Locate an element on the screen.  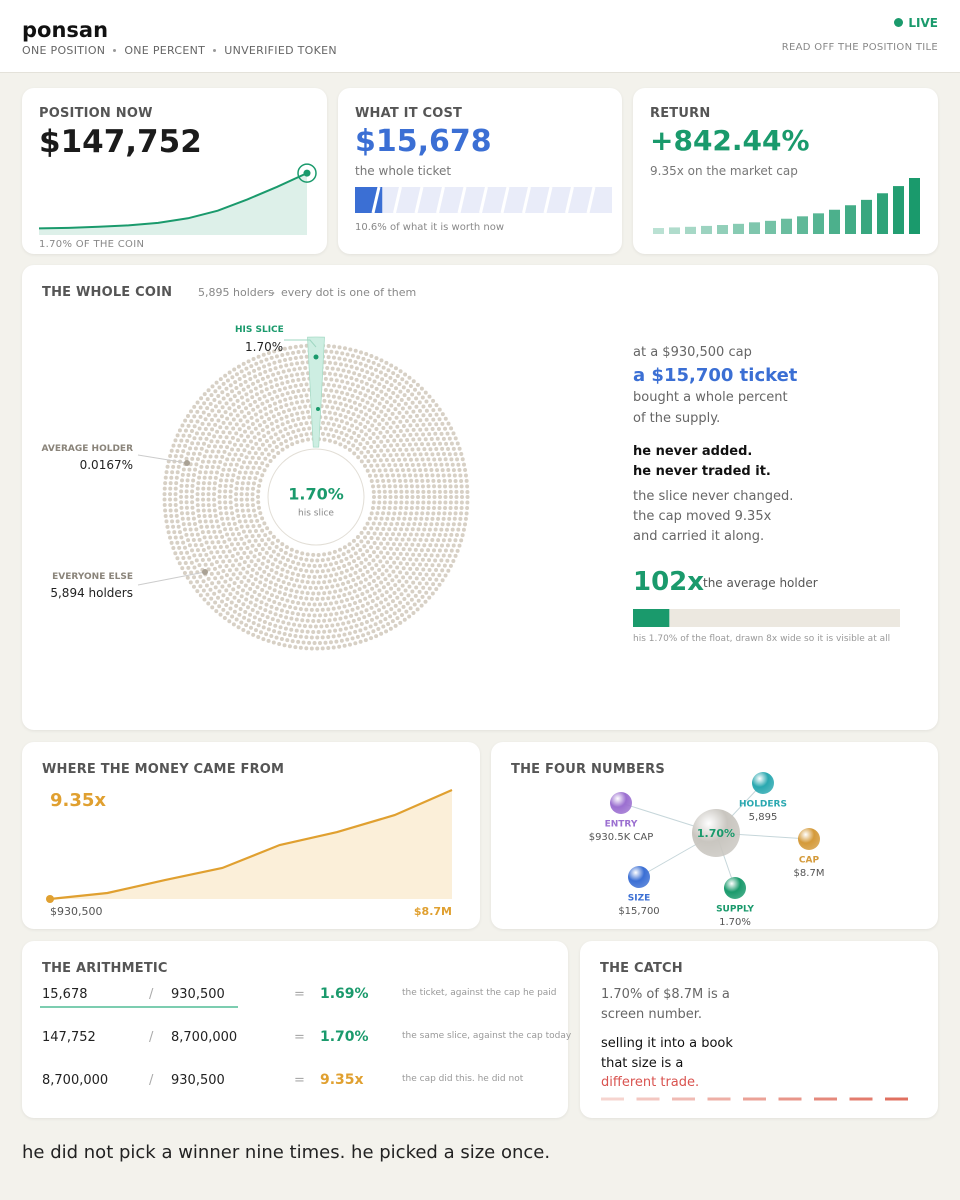
catch-line: screen number. is located at coordinates (652, 1014).